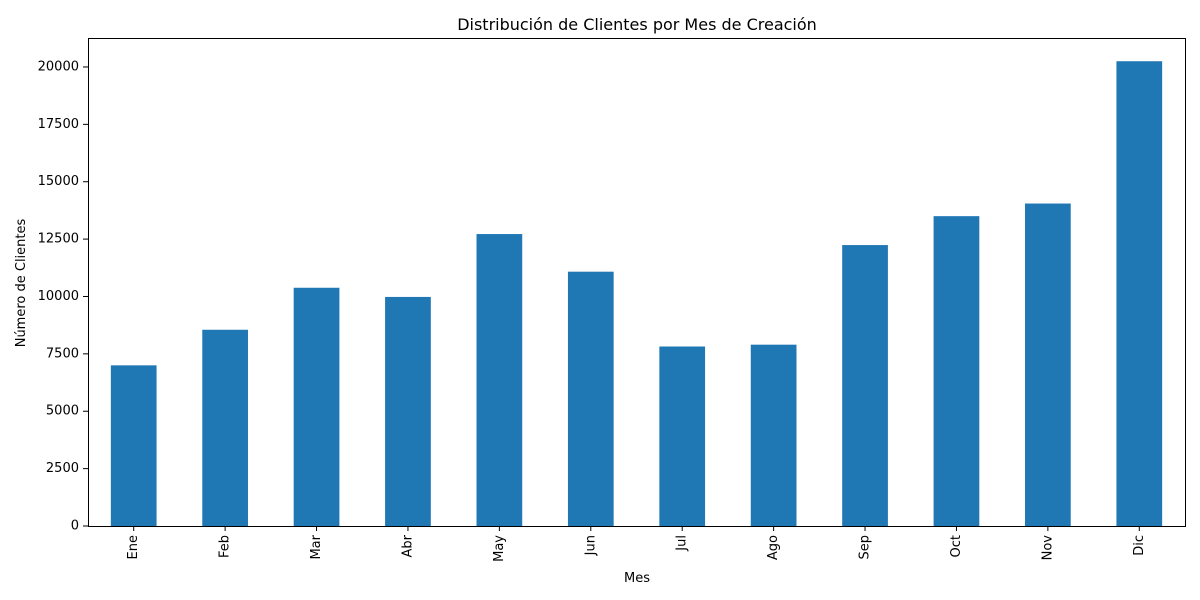  What do you see at coordinates (637, 578) in the screenshot?
I see `x-axis-label: Mes` at bounding box center [637, 578].